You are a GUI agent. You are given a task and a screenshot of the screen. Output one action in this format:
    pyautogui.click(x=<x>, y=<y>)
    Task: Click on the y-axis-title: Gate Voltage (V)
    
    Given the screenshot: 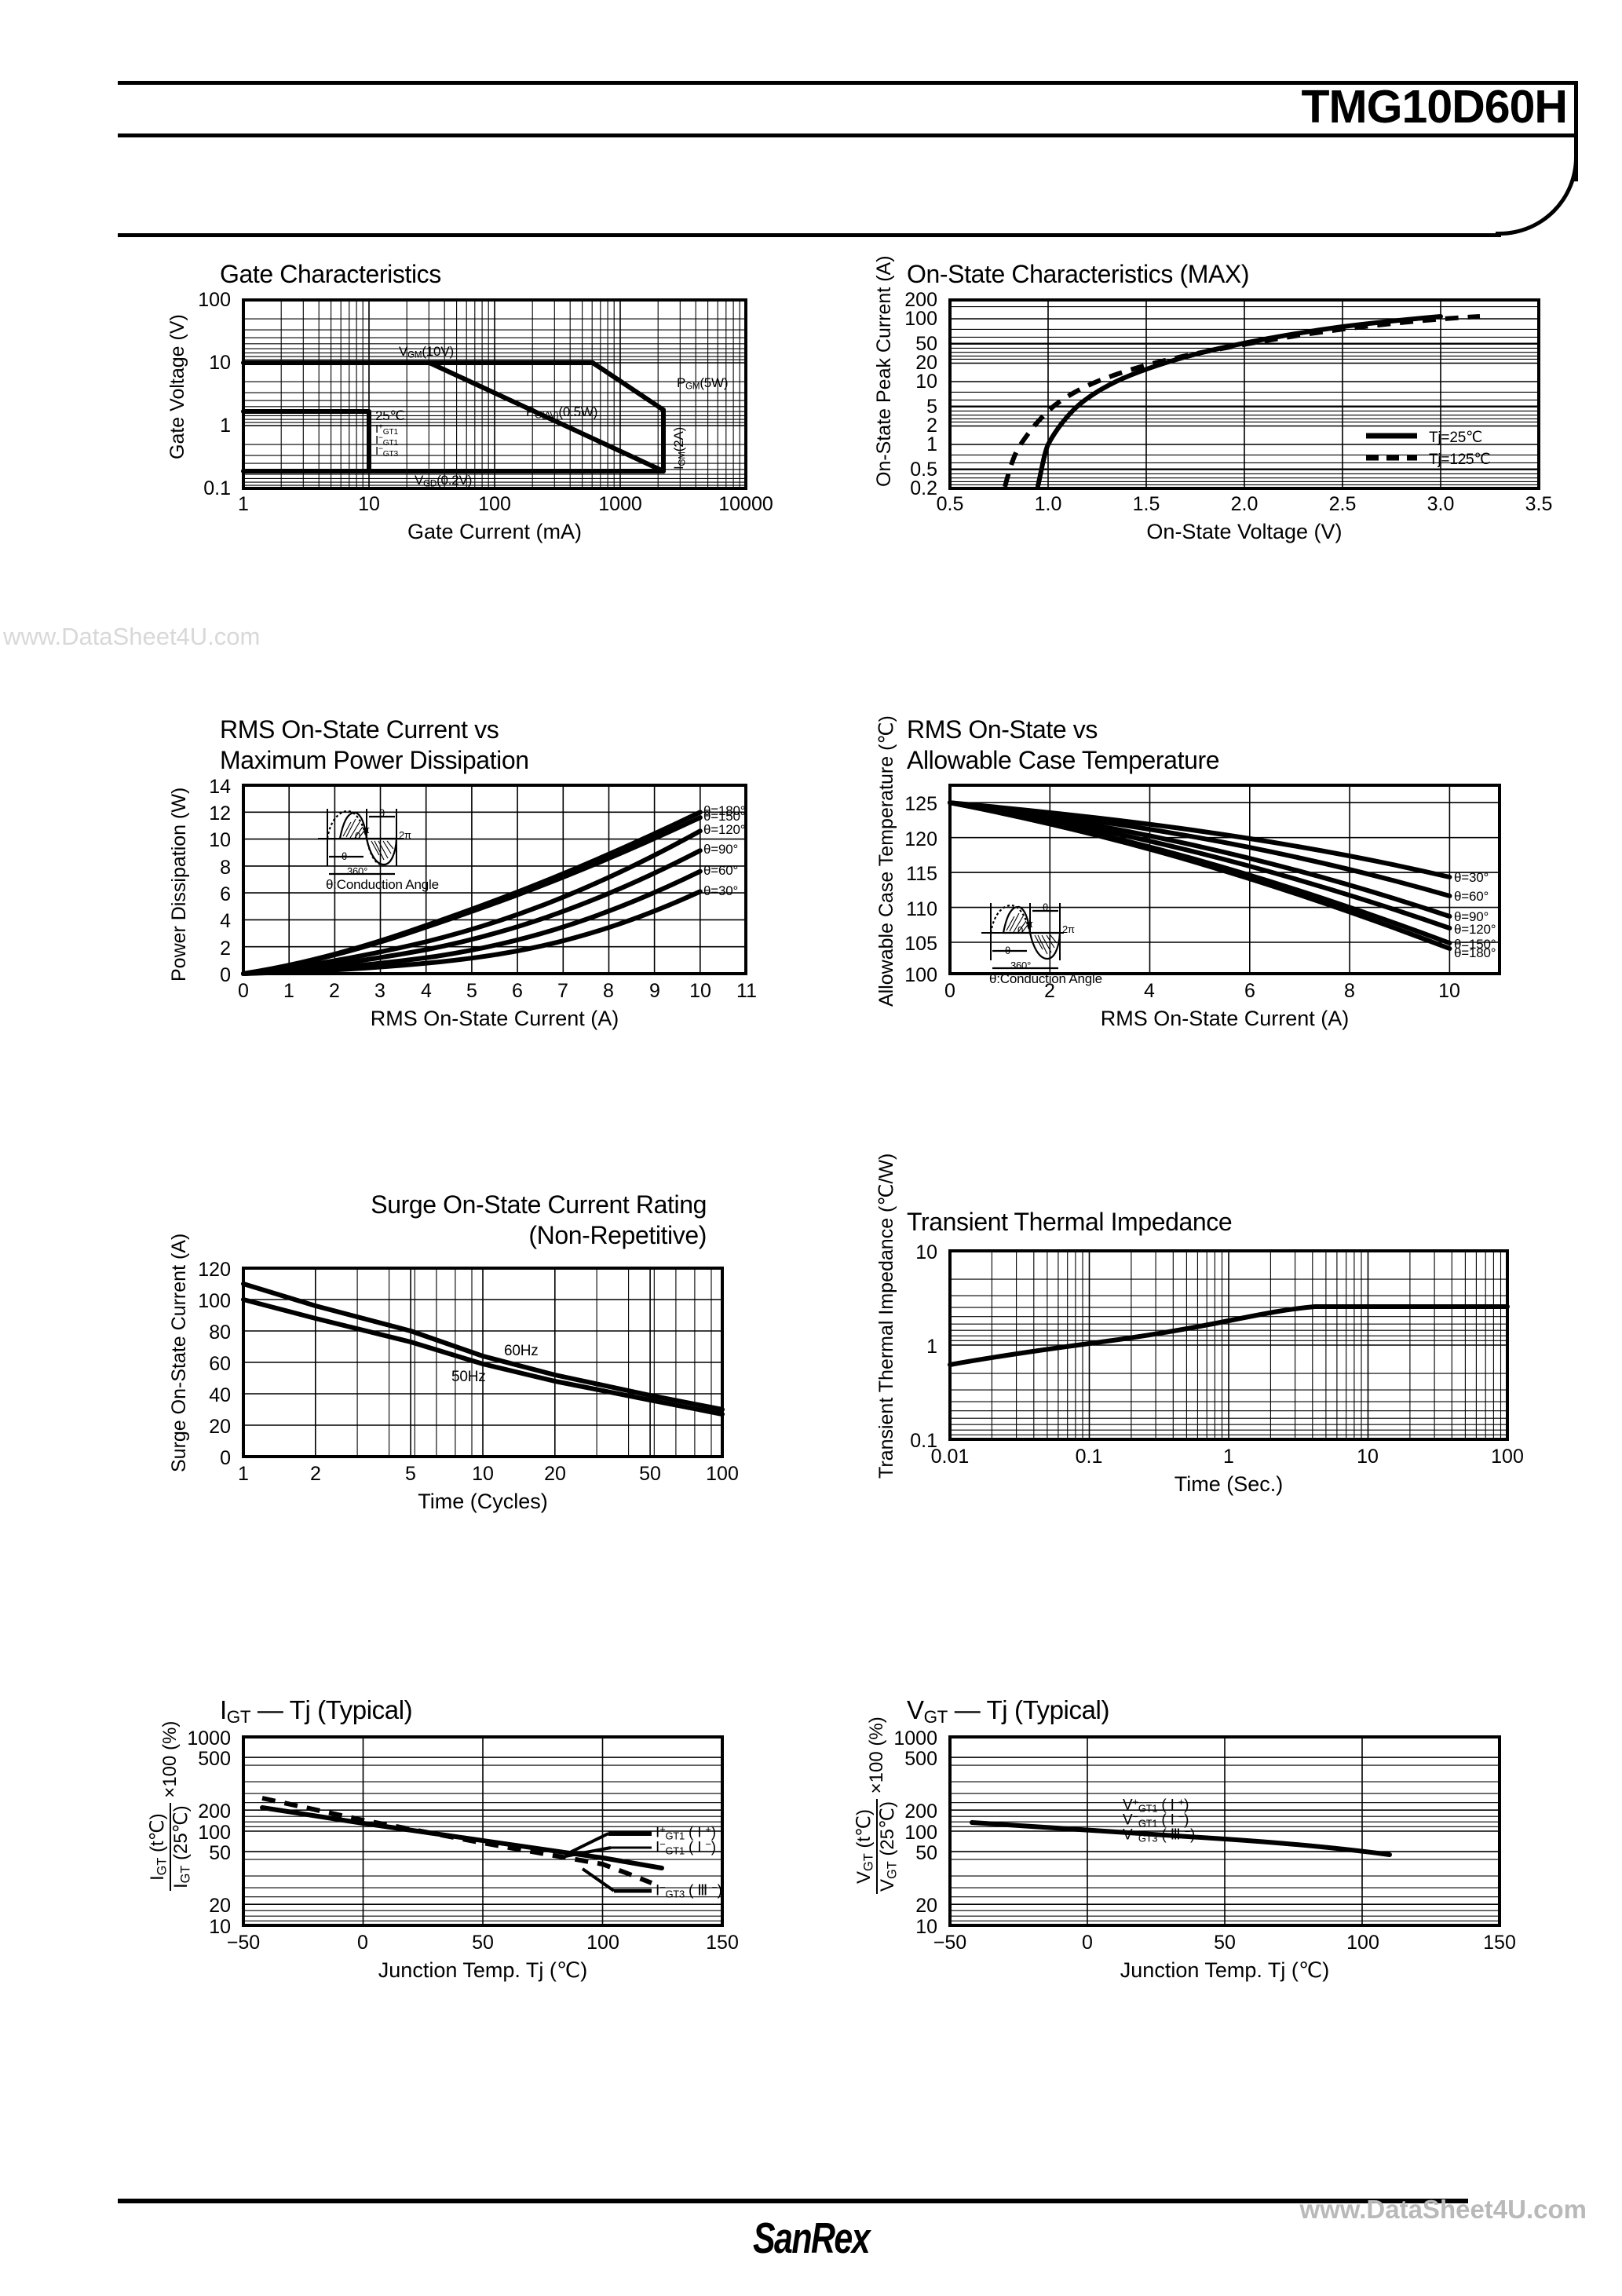 What is the action you would take?
    pyautogui.click(x=177, y=387)
    